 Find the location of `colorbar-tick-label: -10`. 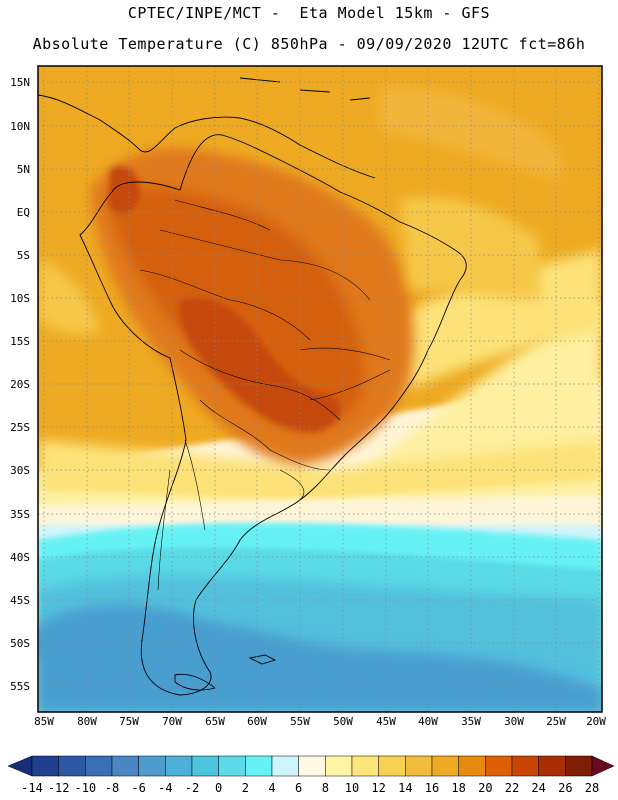

colorbar-tick-label: -10 is located at coordinates (85, 788).